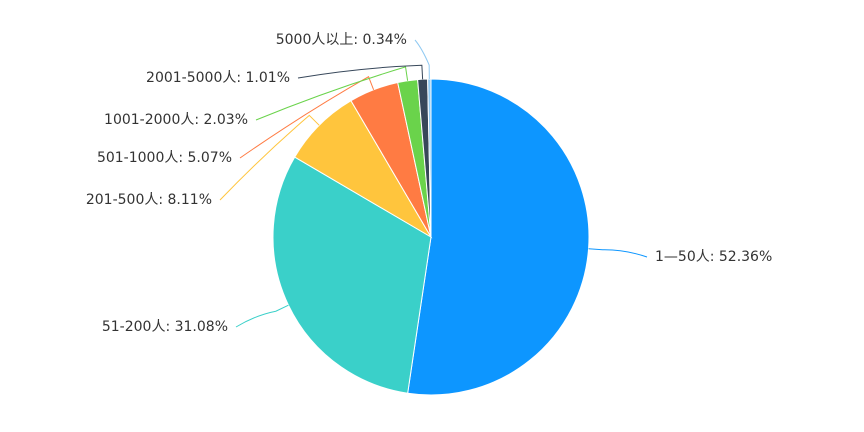  What do you see at coordinates (218, 78) in the screenshot?
I see `slice-label: 2001-5000人: 1.01%` at bounding box center [218, 78].